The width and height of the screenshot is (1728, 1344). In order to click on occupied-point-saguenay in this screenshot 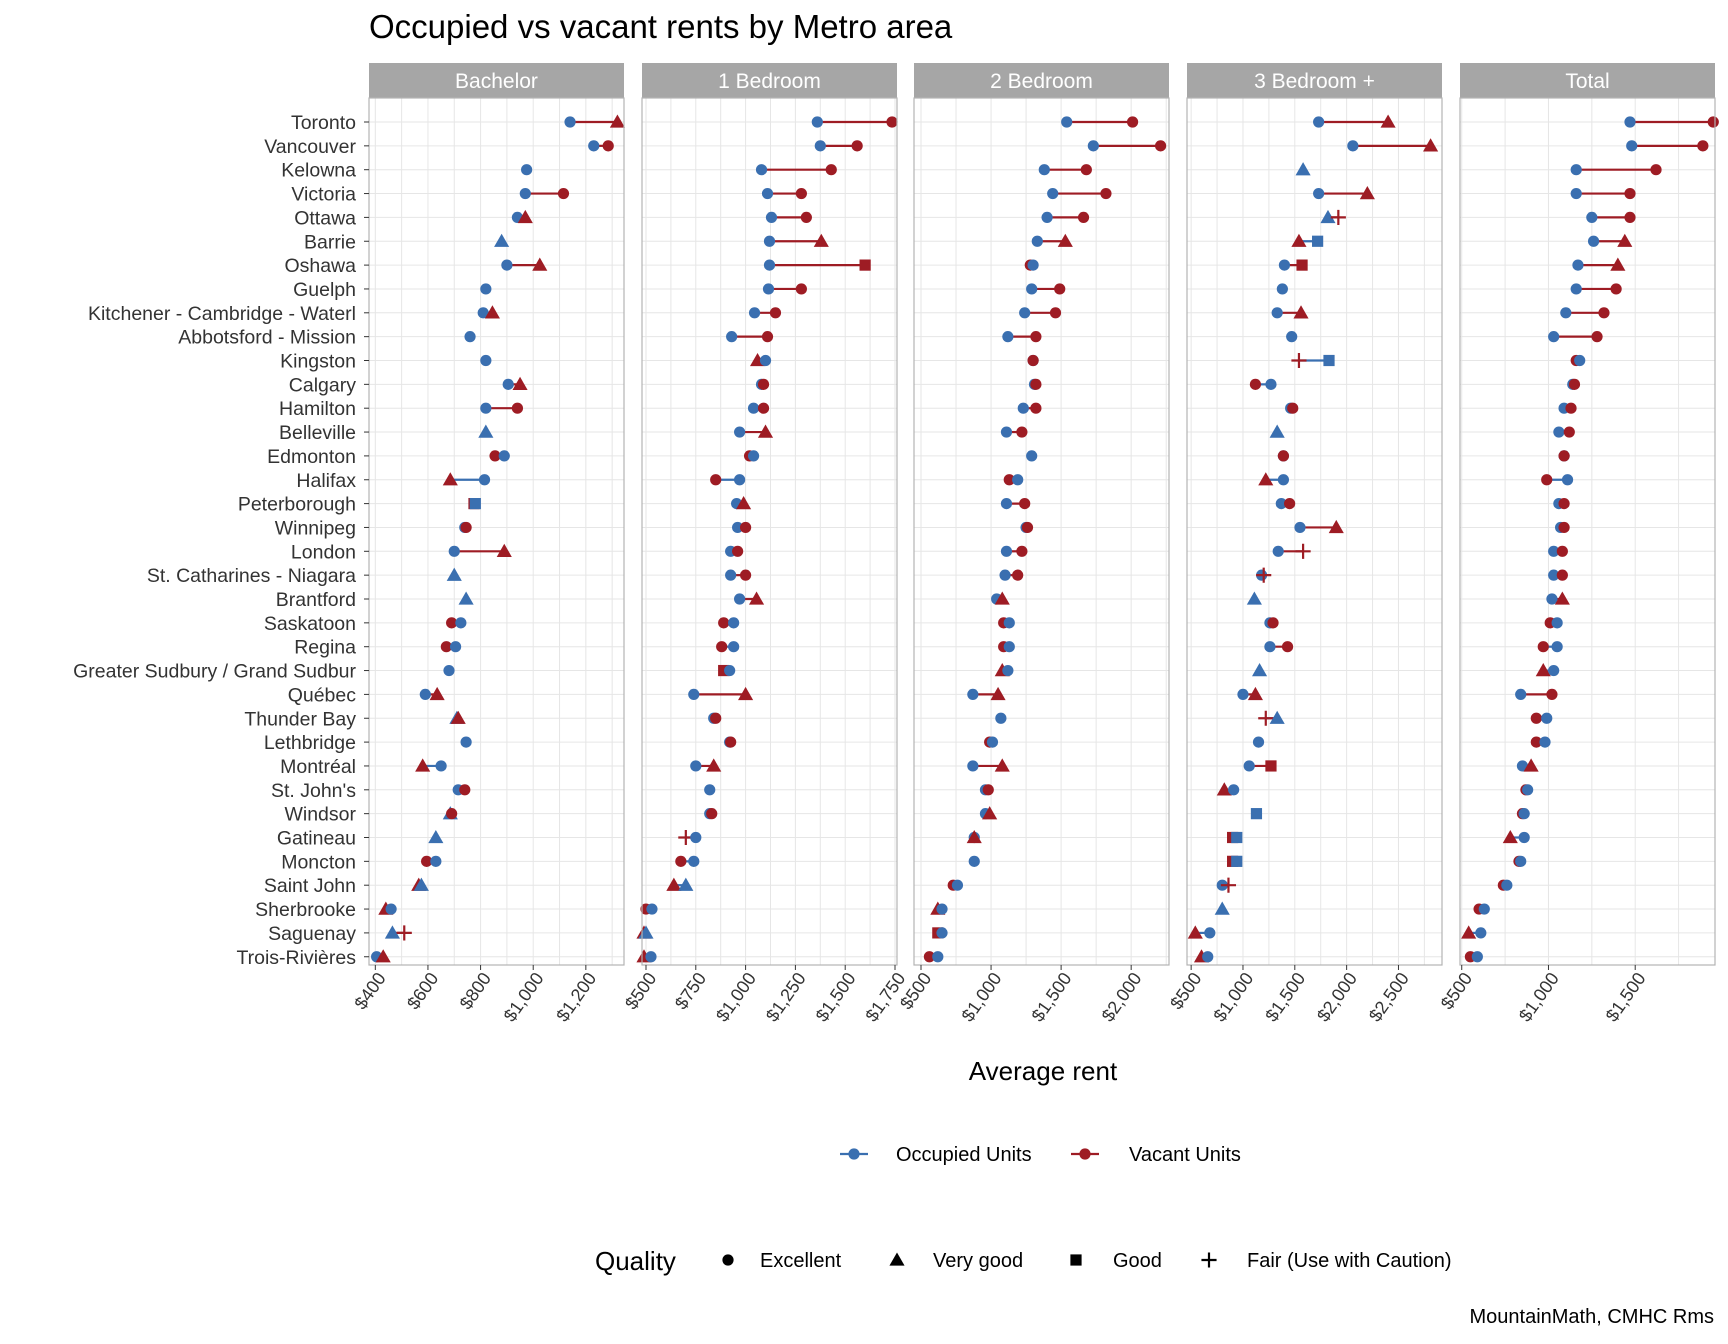, I will do `click(392, 932)`.